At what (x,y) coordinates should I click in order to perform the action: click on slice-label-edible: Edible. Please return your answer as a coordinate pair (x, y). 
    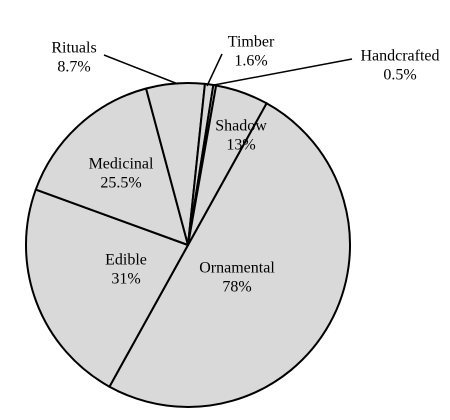
    Looking at the image, I should click on (126, 260).